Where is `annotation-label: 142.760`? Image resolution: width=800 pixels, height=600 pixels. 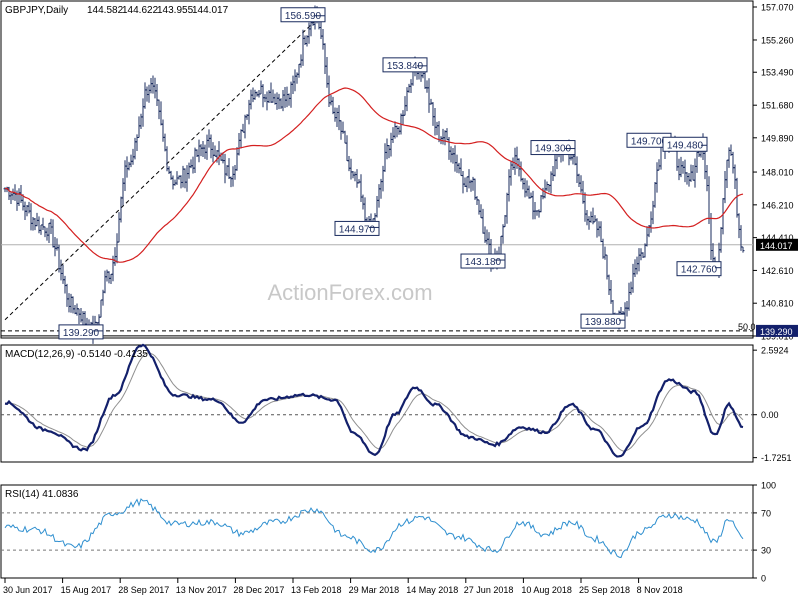 annotation-label: 142.760 is located at coordinates (699, 270).